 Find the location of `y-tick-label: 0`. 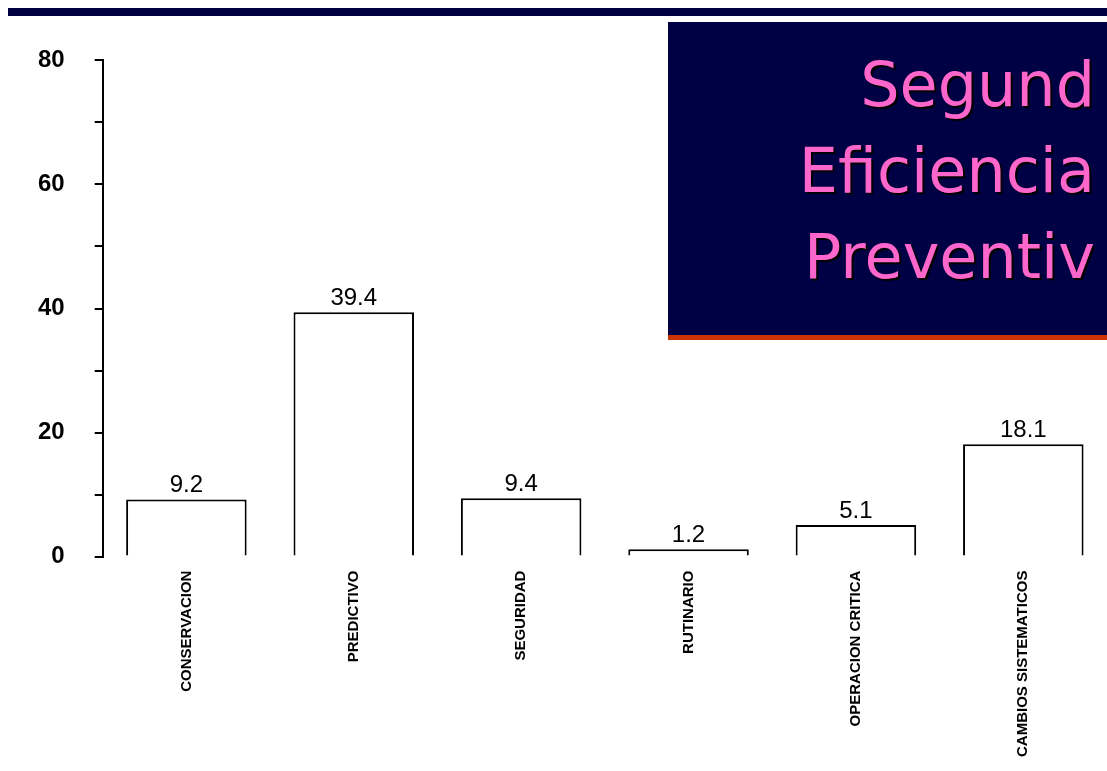

y-tick-label: 0 is located at coordinates (58, 555).